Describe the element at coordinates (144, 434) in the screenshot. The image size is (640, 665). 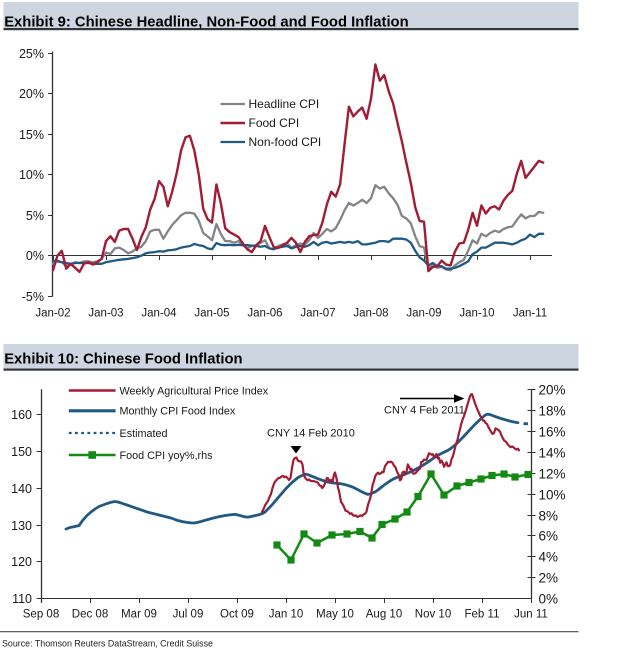
I see `svg-text: Estimated` at that location.